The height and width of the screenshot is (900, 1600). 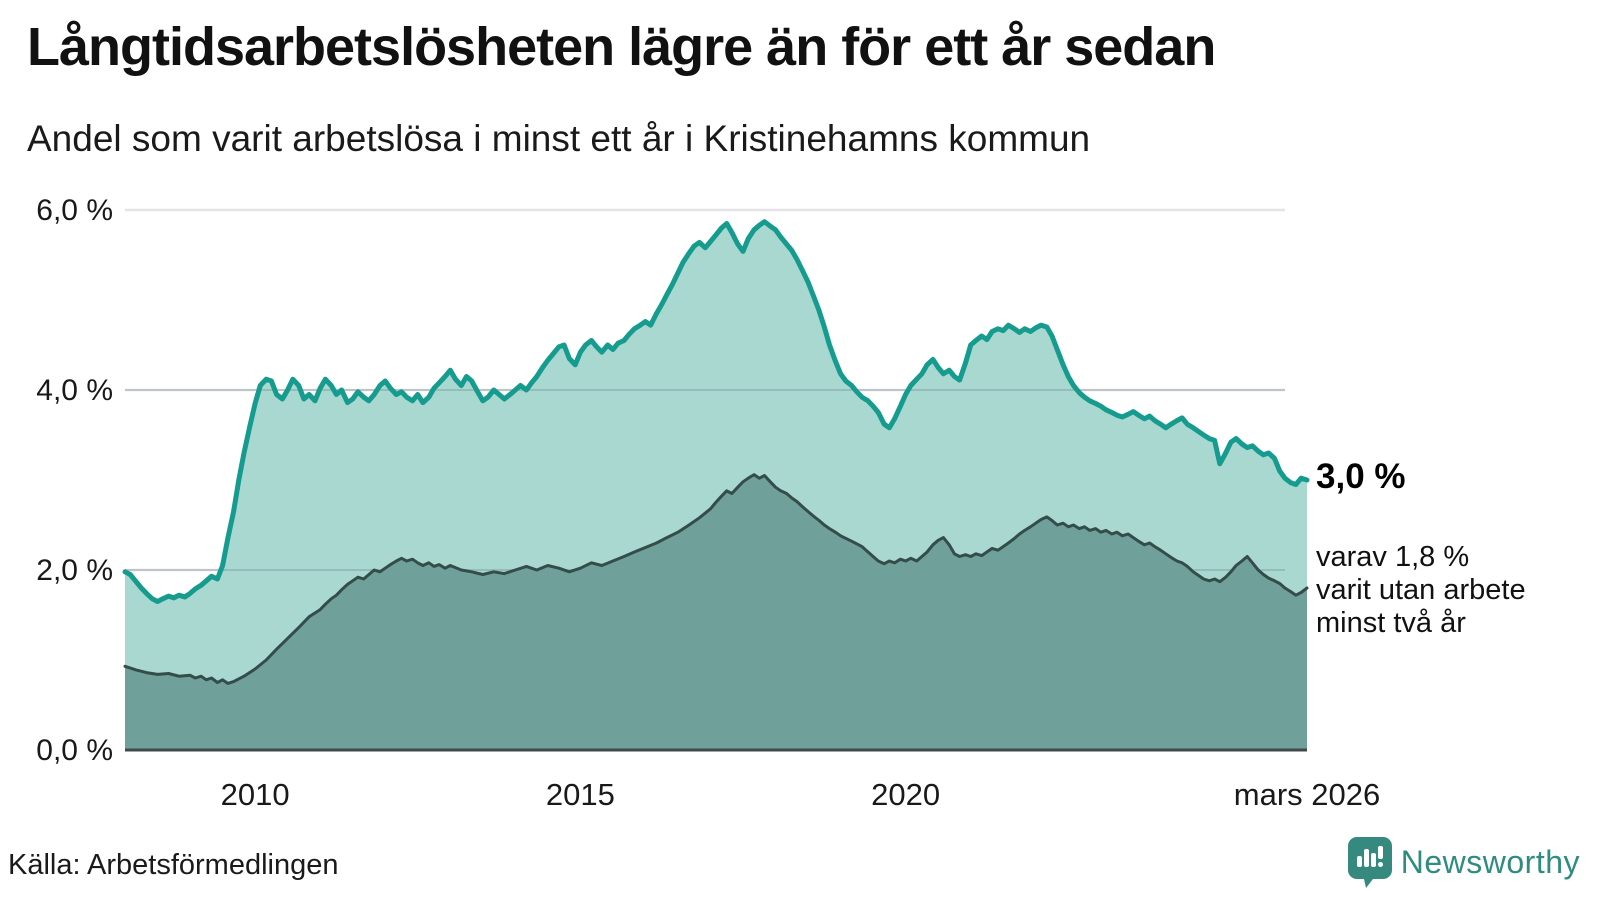 What do you see at coordinates (173, 865) in the screenshot?
I see `source-attribution: Källa: Arbetsförmedlingen` at bounding box center [173, 865].